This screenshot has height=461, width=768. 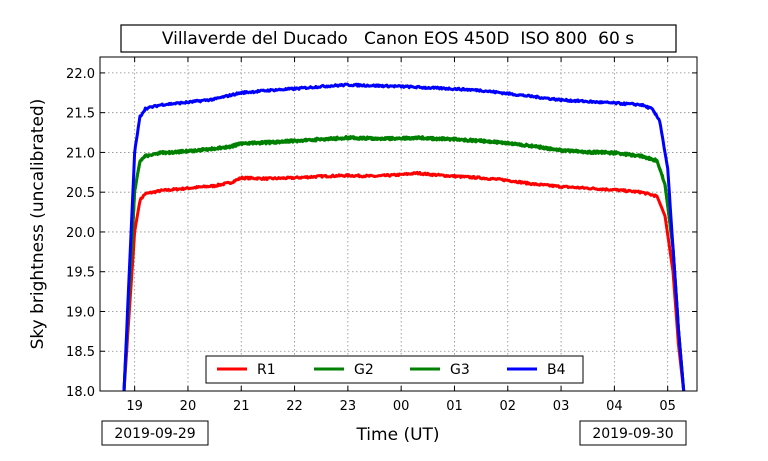 What do you see at coordinates (80, 193) in the screenshot?
I see `y-tick-label: 20.5` at bounding box center [80, 193].